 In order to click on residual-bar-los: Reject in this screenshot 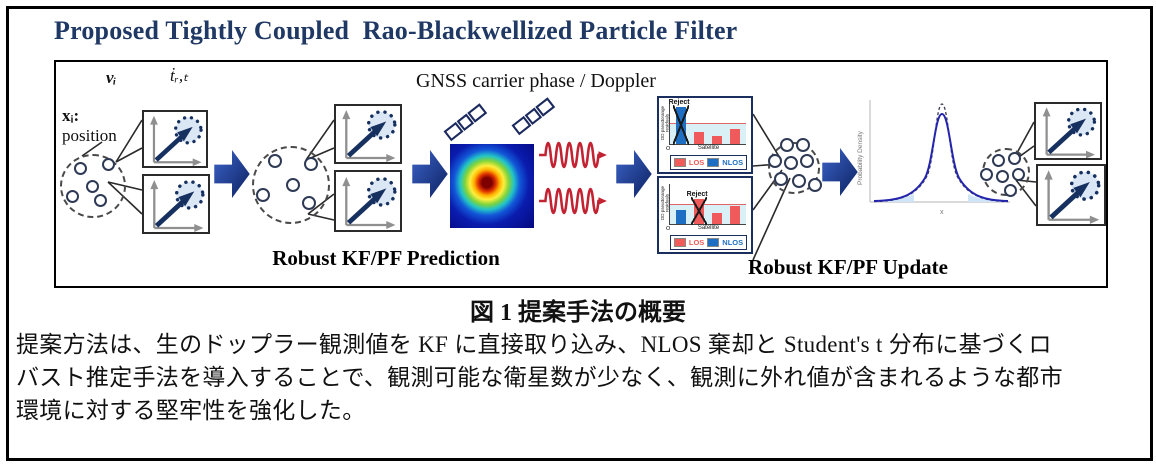, I will do `click(697, 208)`.